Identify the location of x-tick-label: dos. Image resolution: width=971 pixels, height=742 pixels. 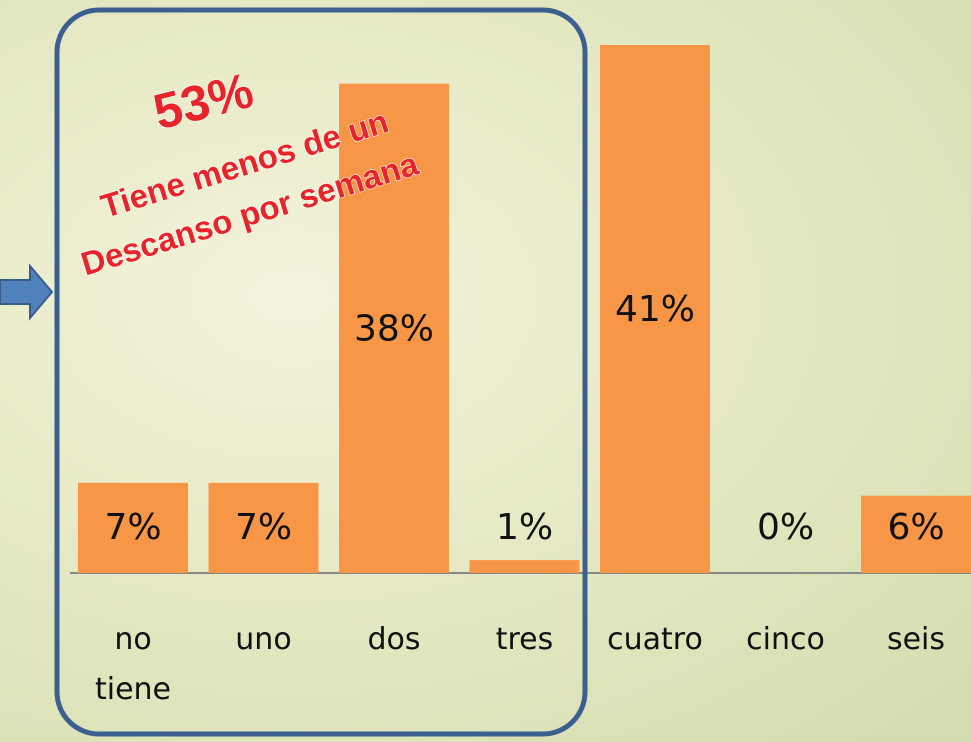
(394, 639).